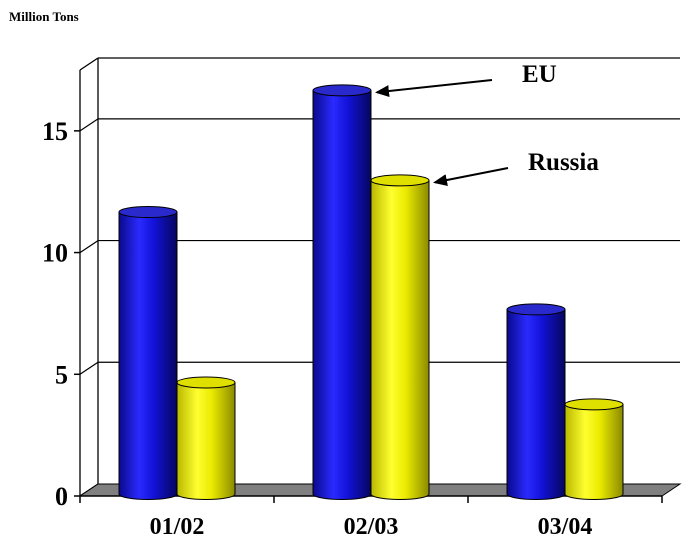 This screenshot has height=544, width=683. Describe the element at coordinates (55, 131) in the screenshot. I see `y-tick-label: 15` at that location.